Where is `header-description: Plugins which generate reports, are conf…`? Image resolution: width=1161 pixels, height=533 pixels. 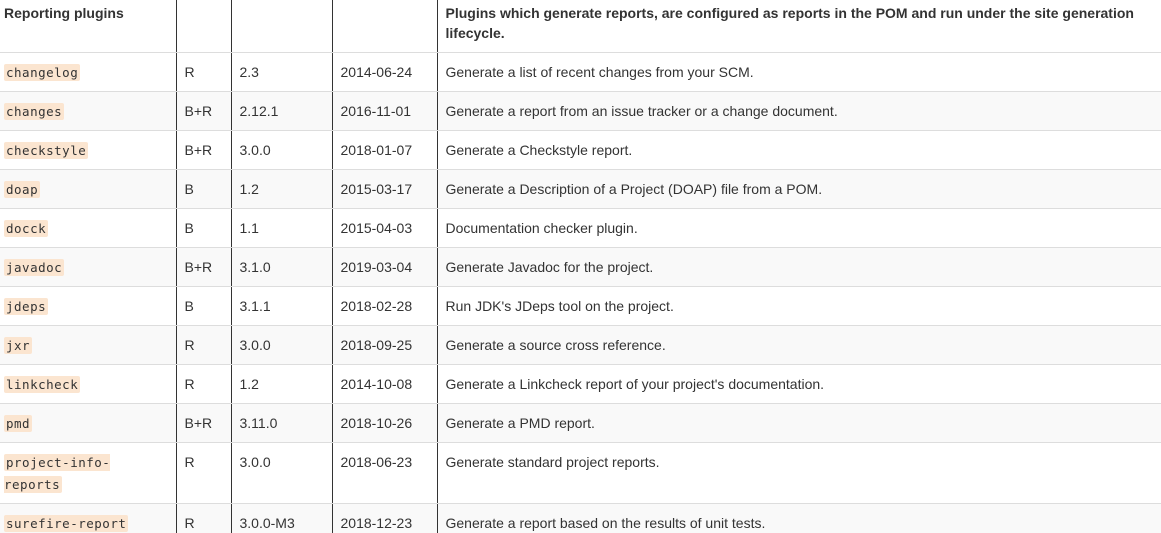
header-description: Plugins which generate reports, are conf… is located at coordinates (798, 26).